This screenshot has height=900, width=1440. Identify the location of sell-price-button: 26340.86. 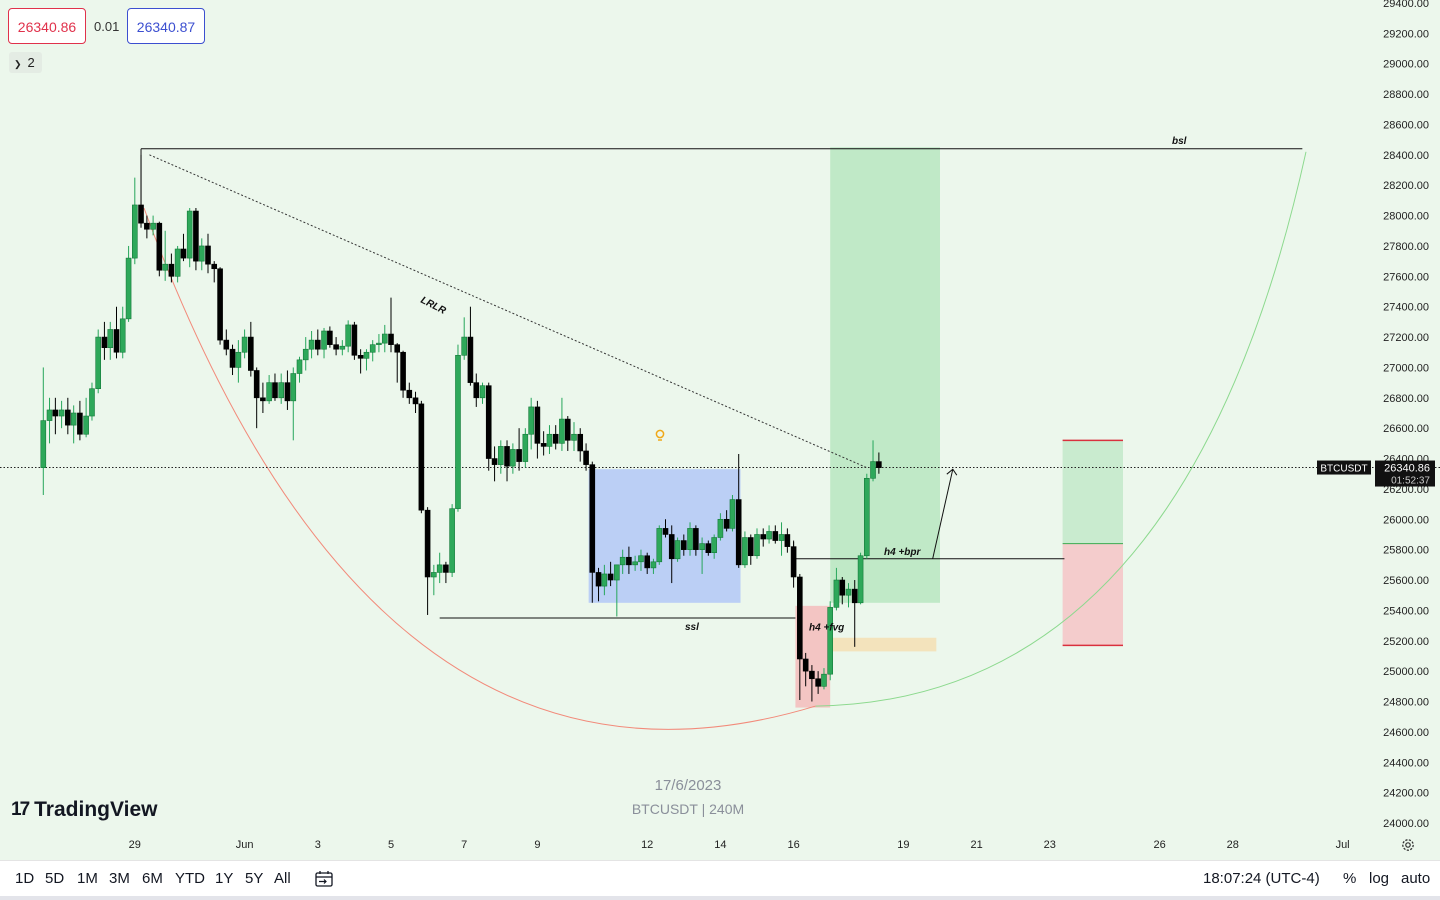
(47, 26).